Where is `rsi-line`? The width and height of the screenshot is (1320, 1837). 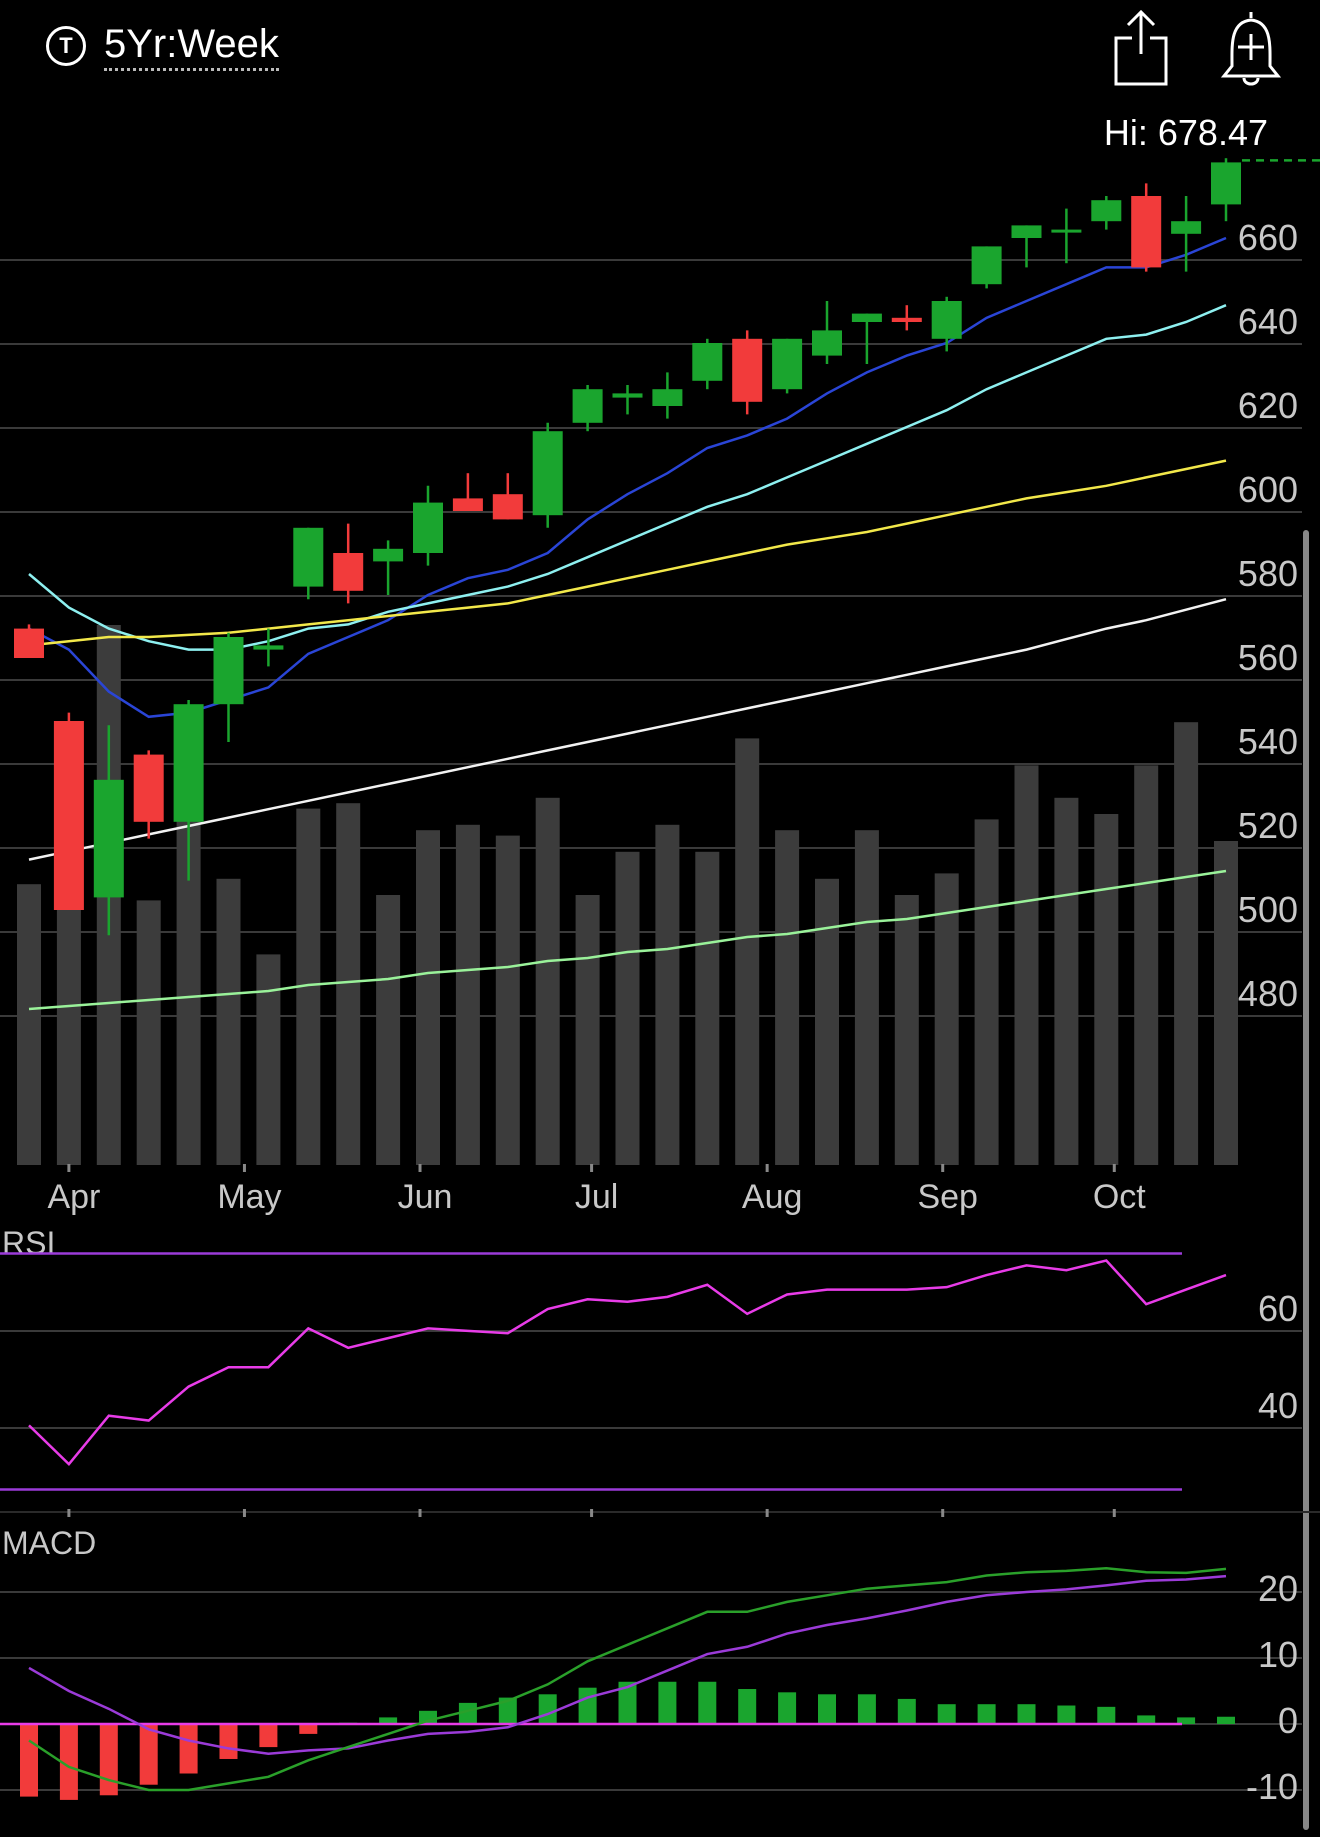 rsi-line is located at coordinates (627, 1363).